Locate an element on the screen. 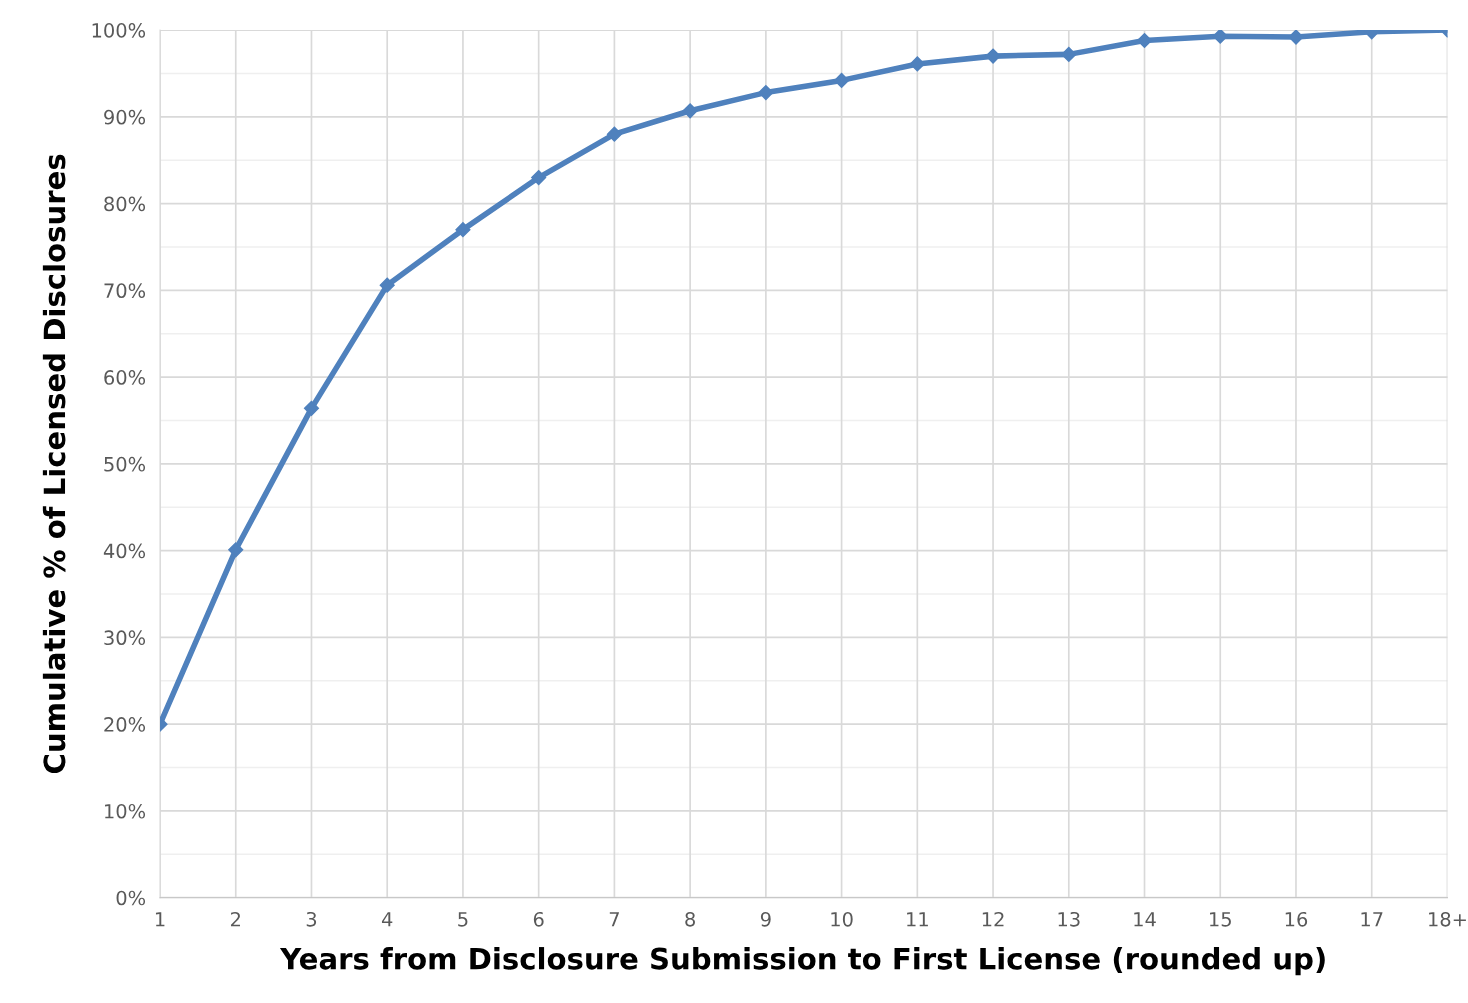 This screenshot has width=1468, height=1003. x-tick-label: 4 is located at coordinates (387, 919).